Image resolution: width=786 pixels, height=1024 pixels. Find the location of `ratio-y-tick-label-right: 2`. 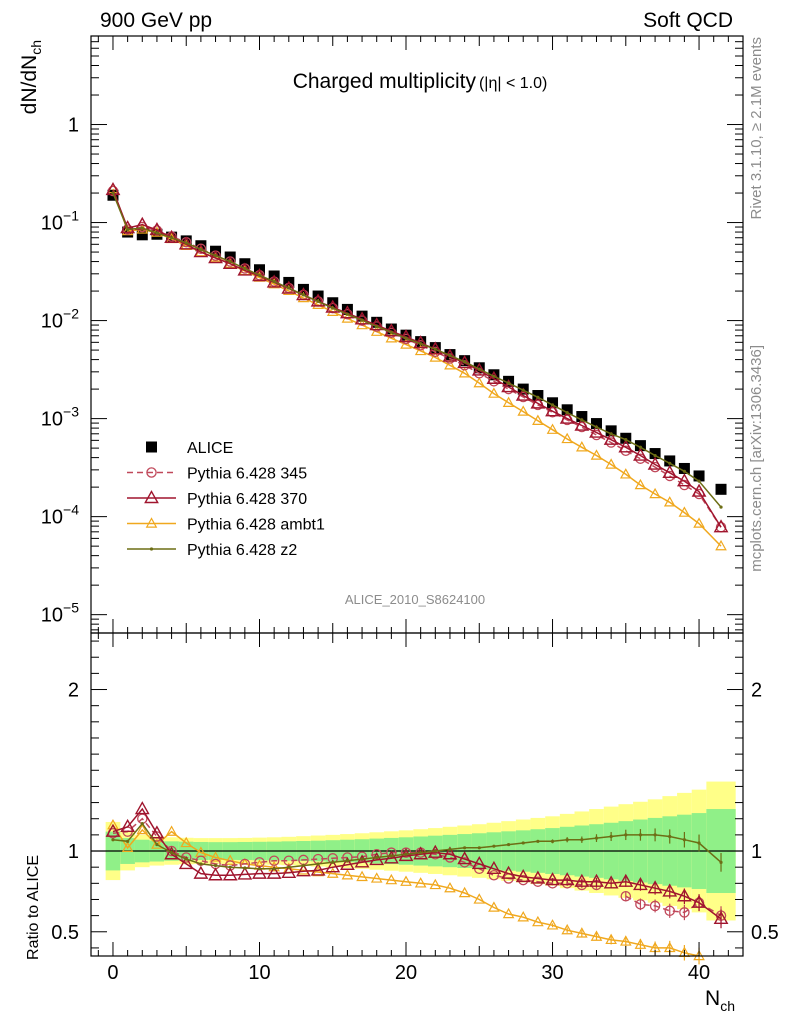

ratio-y-tick-label-right: 2 is located at coordinates (756, 691).